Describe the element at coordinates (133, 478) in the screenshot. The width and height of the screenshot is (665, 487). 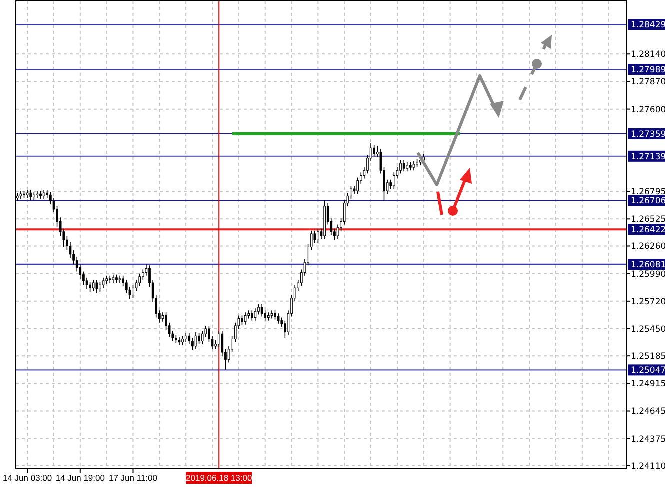
I see `x-tick-label: 17 Jun 11:00` at that location.